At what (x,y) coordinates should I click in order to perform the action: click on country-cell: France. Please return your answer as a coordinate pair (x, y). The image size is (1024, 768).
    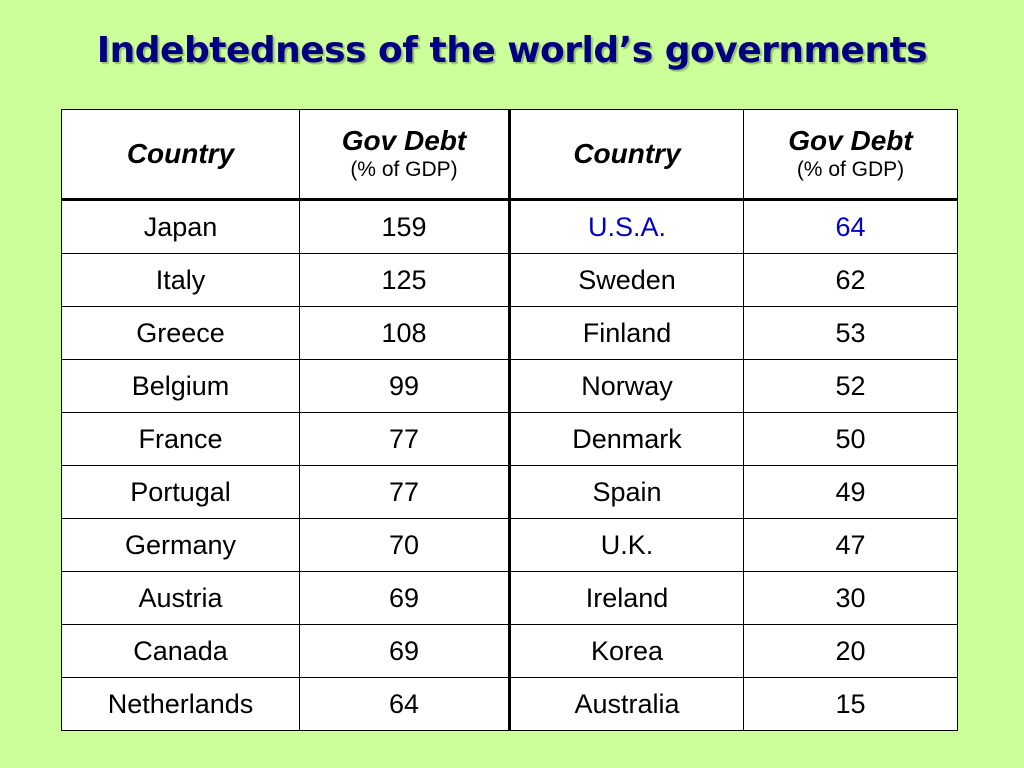
    Looking at the image, I should click on (180, 439).